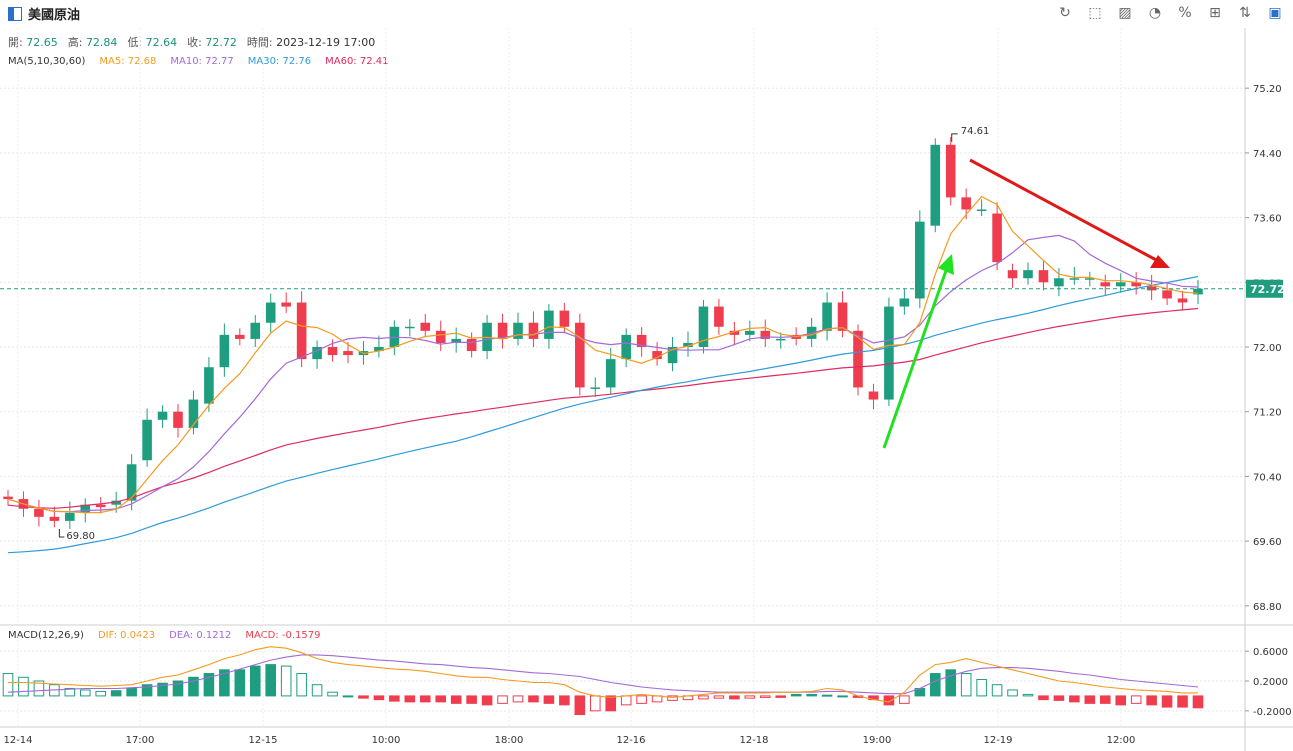  I want to click on image-icon: ▨, so click(1125, 13).